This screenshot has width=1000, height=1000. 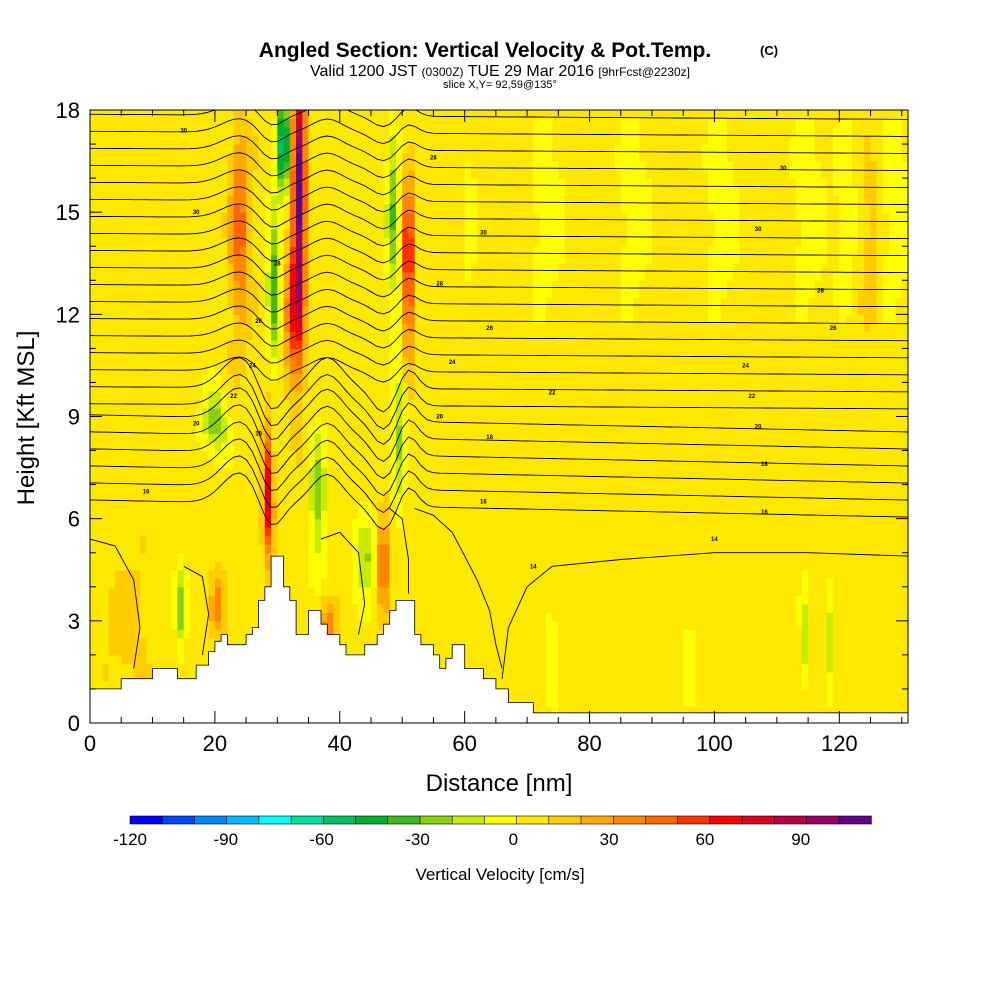 What do you see at coordinates (74, 417) in the screenshot?
I see `y-tick-label: 9` at bounding box center [74, 417].